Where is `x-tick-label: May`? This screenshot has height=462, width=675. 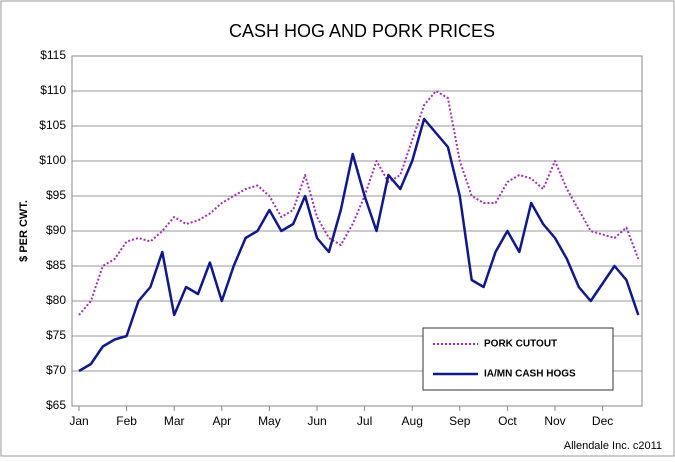
x-tick-label: May is located at coordinates (269, 421).